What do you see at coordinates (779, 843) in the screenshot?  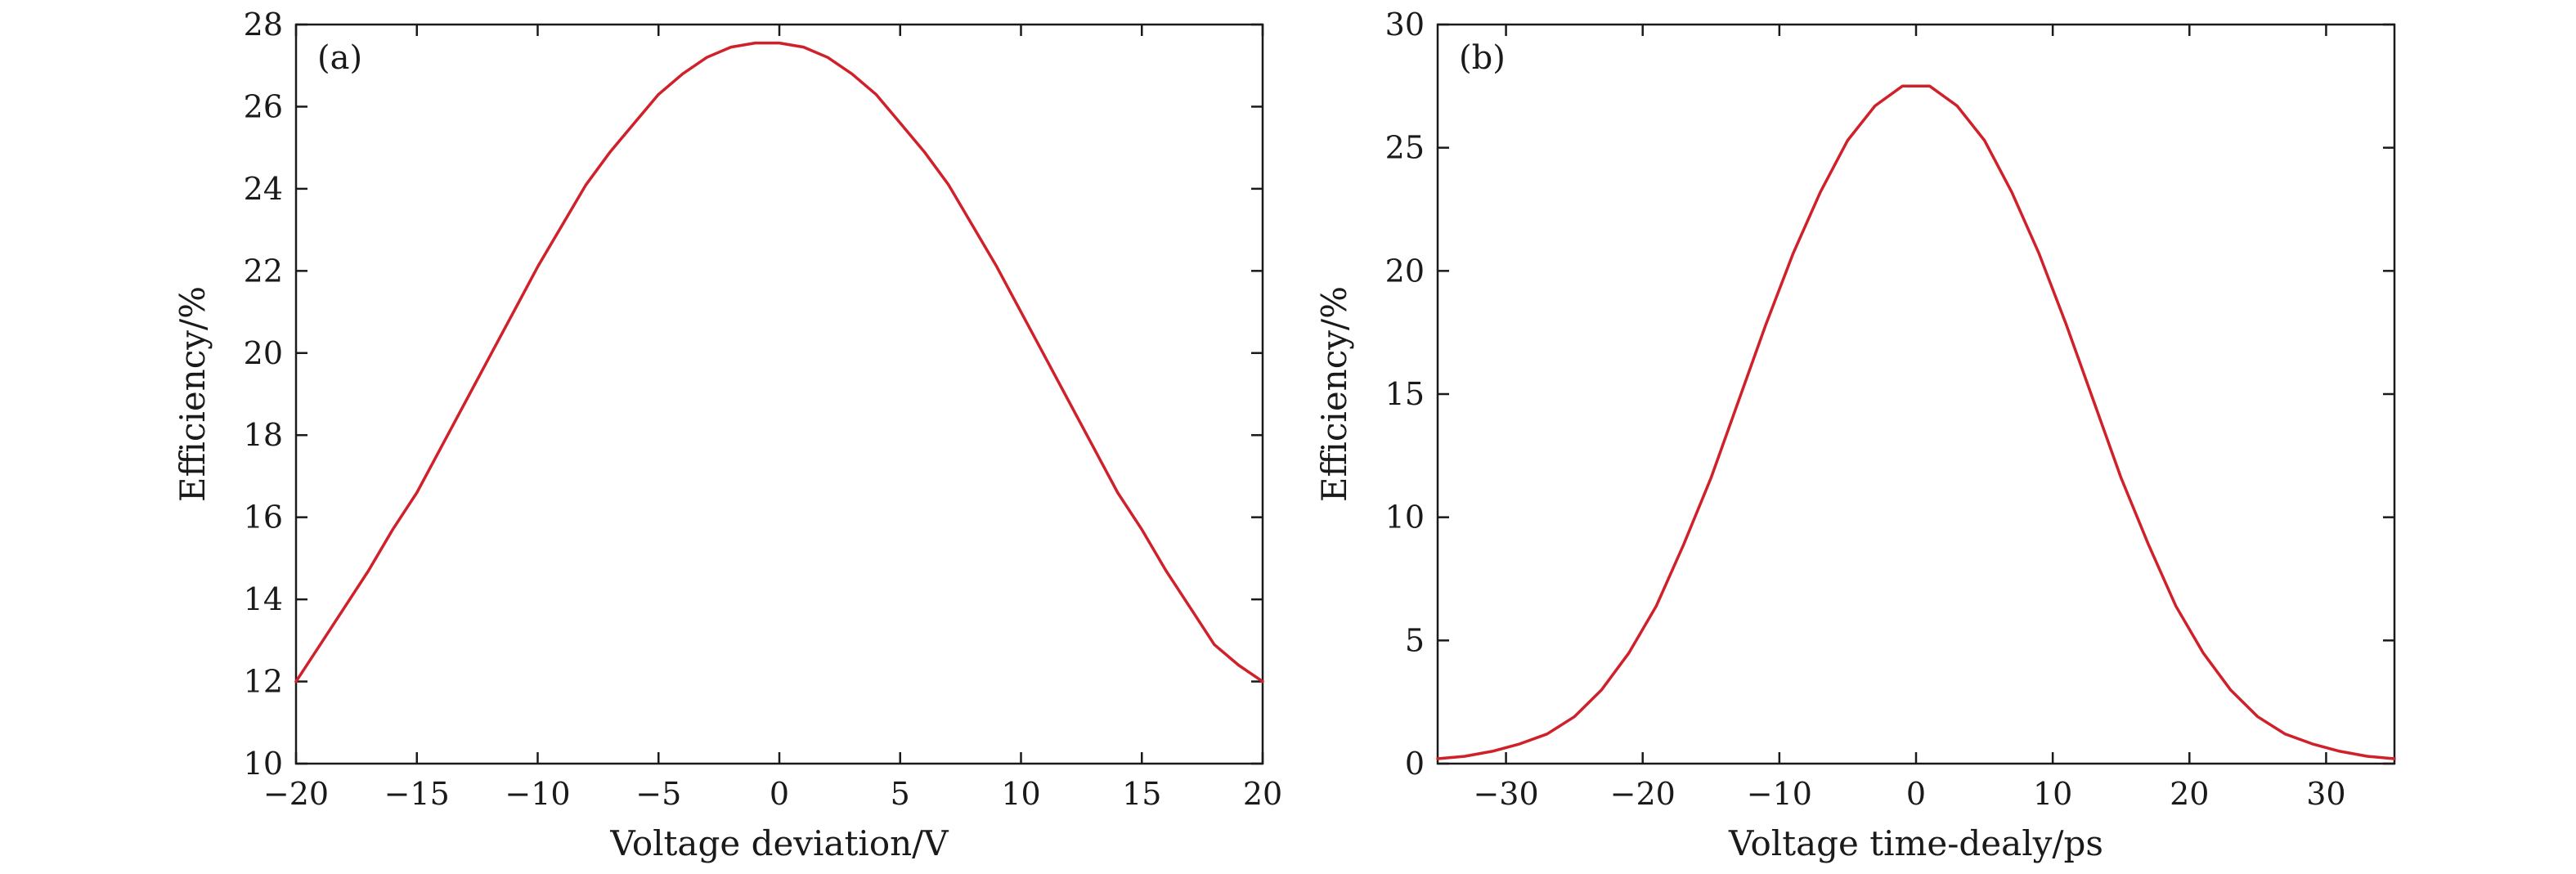 I see `x-axis-label-a: Voltage deviation/V` at bounding box center [779, 843].